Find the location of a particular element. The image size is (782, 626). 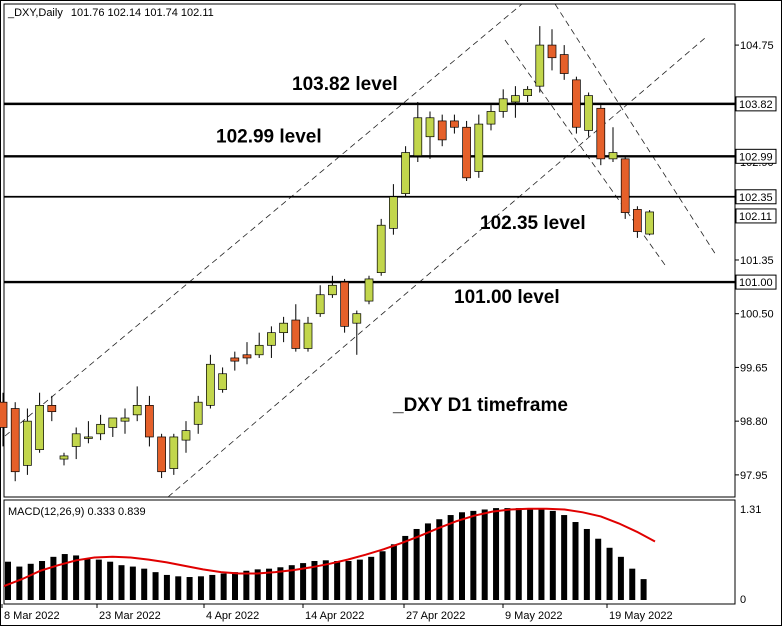

x-tick-label: 14 Apr 2022 is located at coordinates (334, 616).